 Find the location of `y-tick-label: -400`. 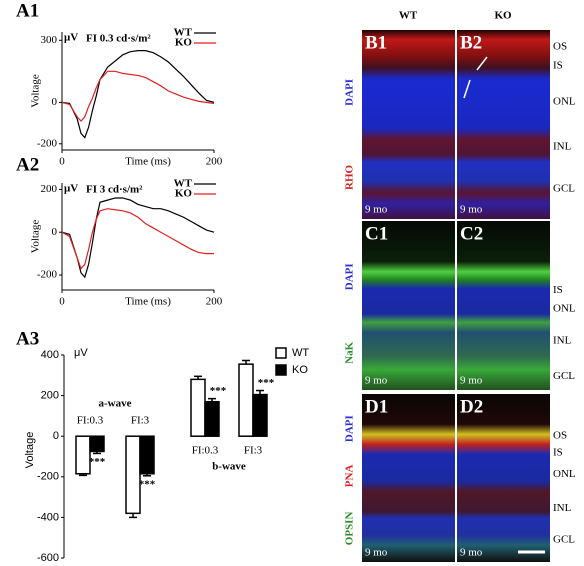

y-tick-label: -400 is located at coordinates (48, 517).